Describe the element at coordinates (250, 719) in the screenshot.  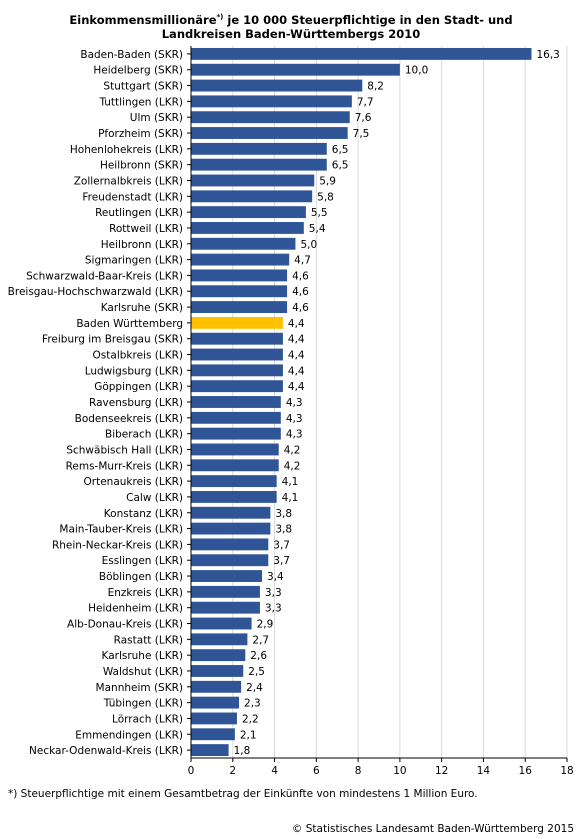
I see `value-label: 2,2` at that location.